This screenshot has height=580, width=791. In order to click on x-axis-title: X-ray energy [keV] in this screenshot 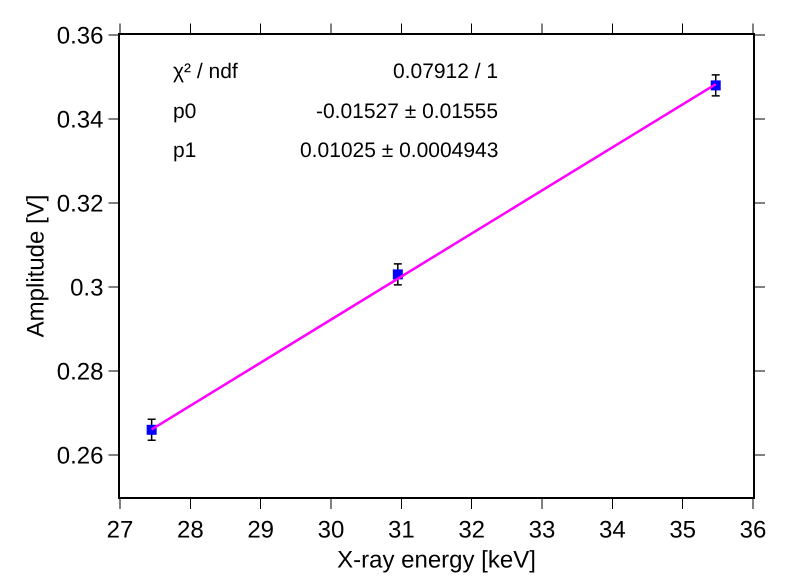, I will do `click(436, 560)`.